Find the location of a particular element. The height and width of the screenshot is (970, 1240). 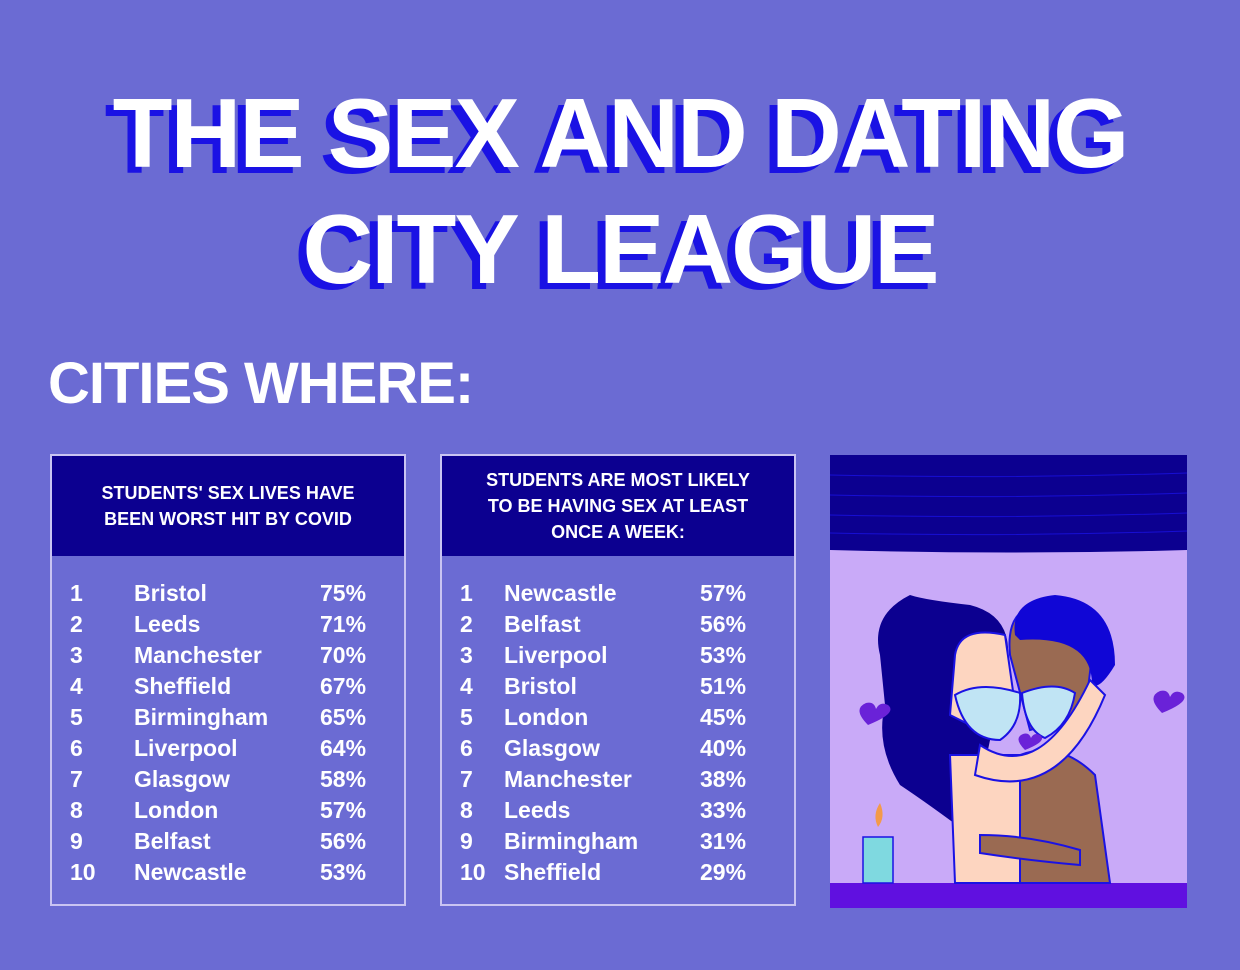

table-row: 5 Birmingham 65% is located at coordinates (228, 717).